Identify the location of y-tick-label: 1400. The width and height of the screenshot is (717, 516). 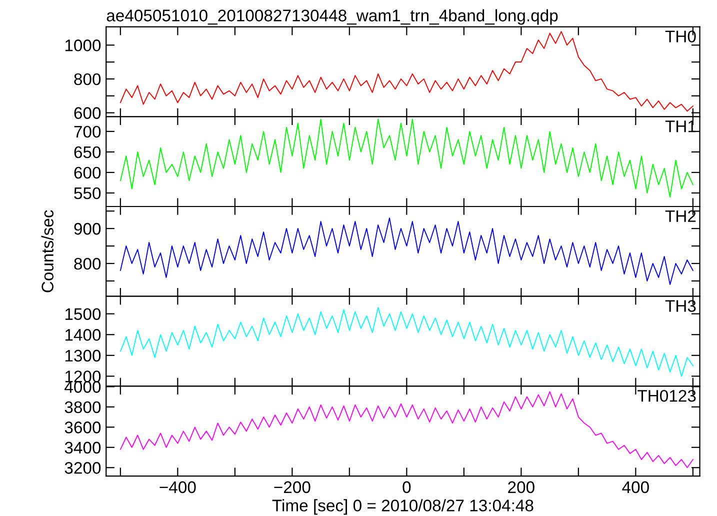
(83, 335).